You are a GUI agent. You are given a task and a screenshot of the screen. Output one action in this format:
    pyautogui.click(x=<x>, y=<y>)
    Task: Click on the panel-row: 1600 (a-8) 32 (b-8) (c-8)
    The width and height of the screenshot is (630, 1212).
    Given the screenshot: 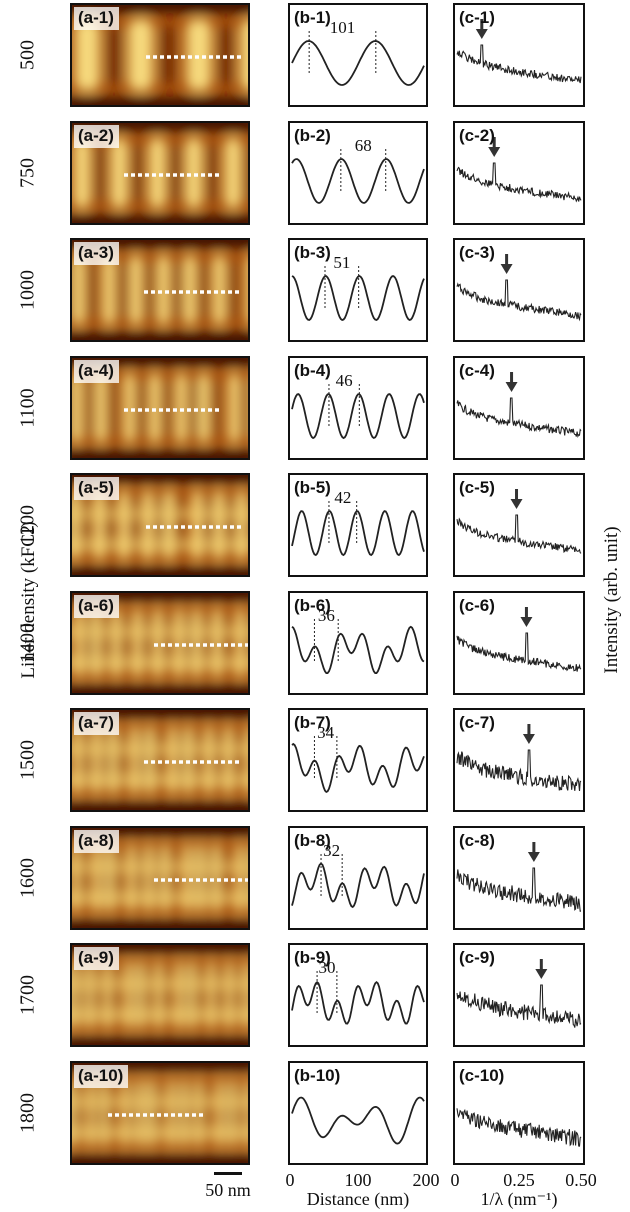 What is the action you would take?
    pyautogui.click(x=315, y=877)
    